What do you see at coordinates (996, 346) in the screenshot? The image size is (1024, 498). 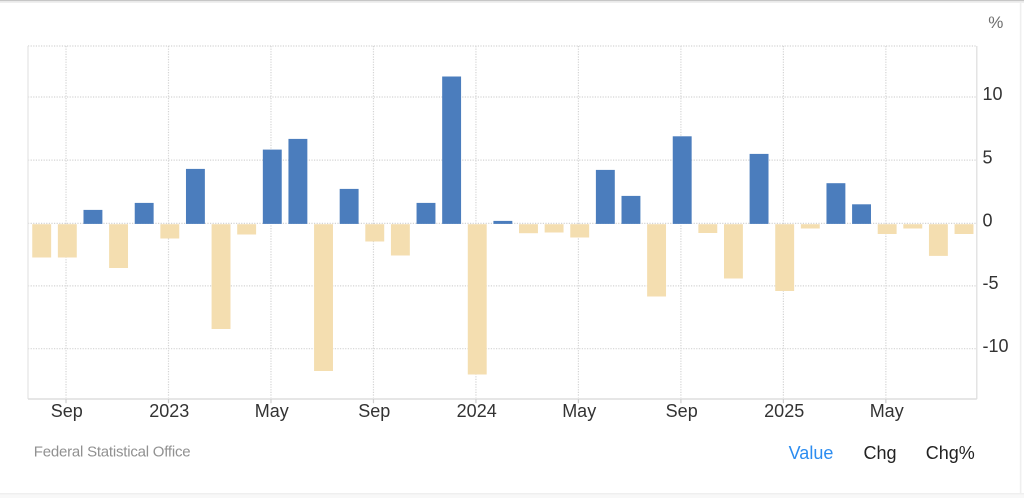 I see `svg-text: -10` at bounding box center [996, 346].